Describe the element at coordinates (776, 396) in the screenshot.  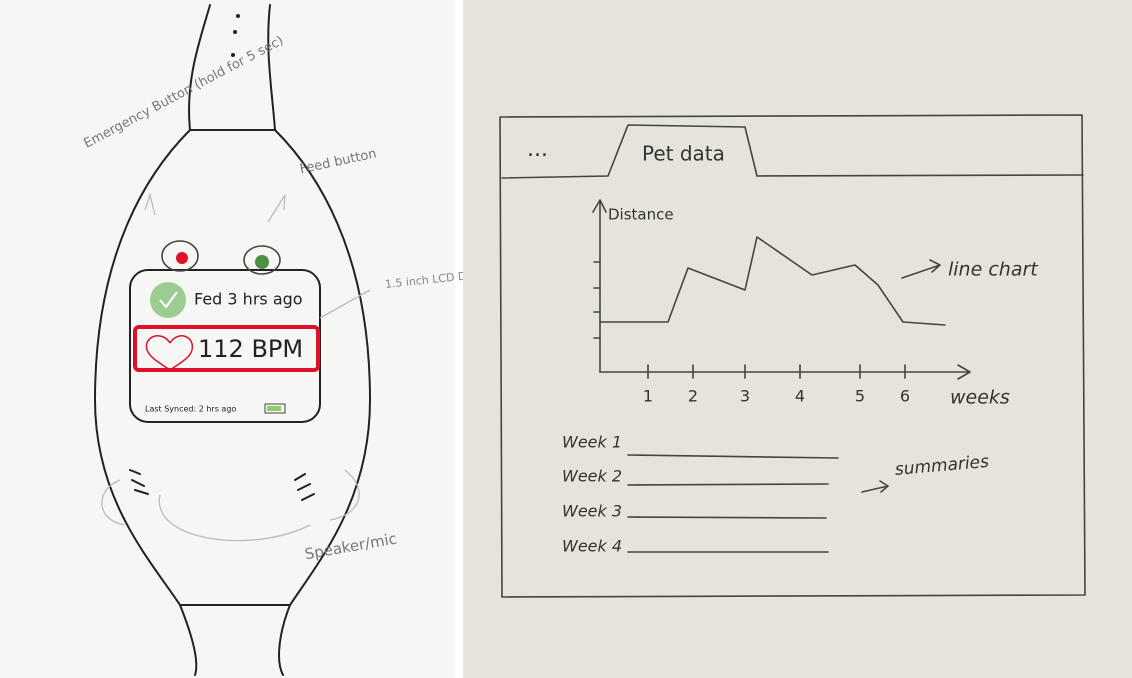
I see `x-ticks: 1 2 3 4 5 6` at that location.